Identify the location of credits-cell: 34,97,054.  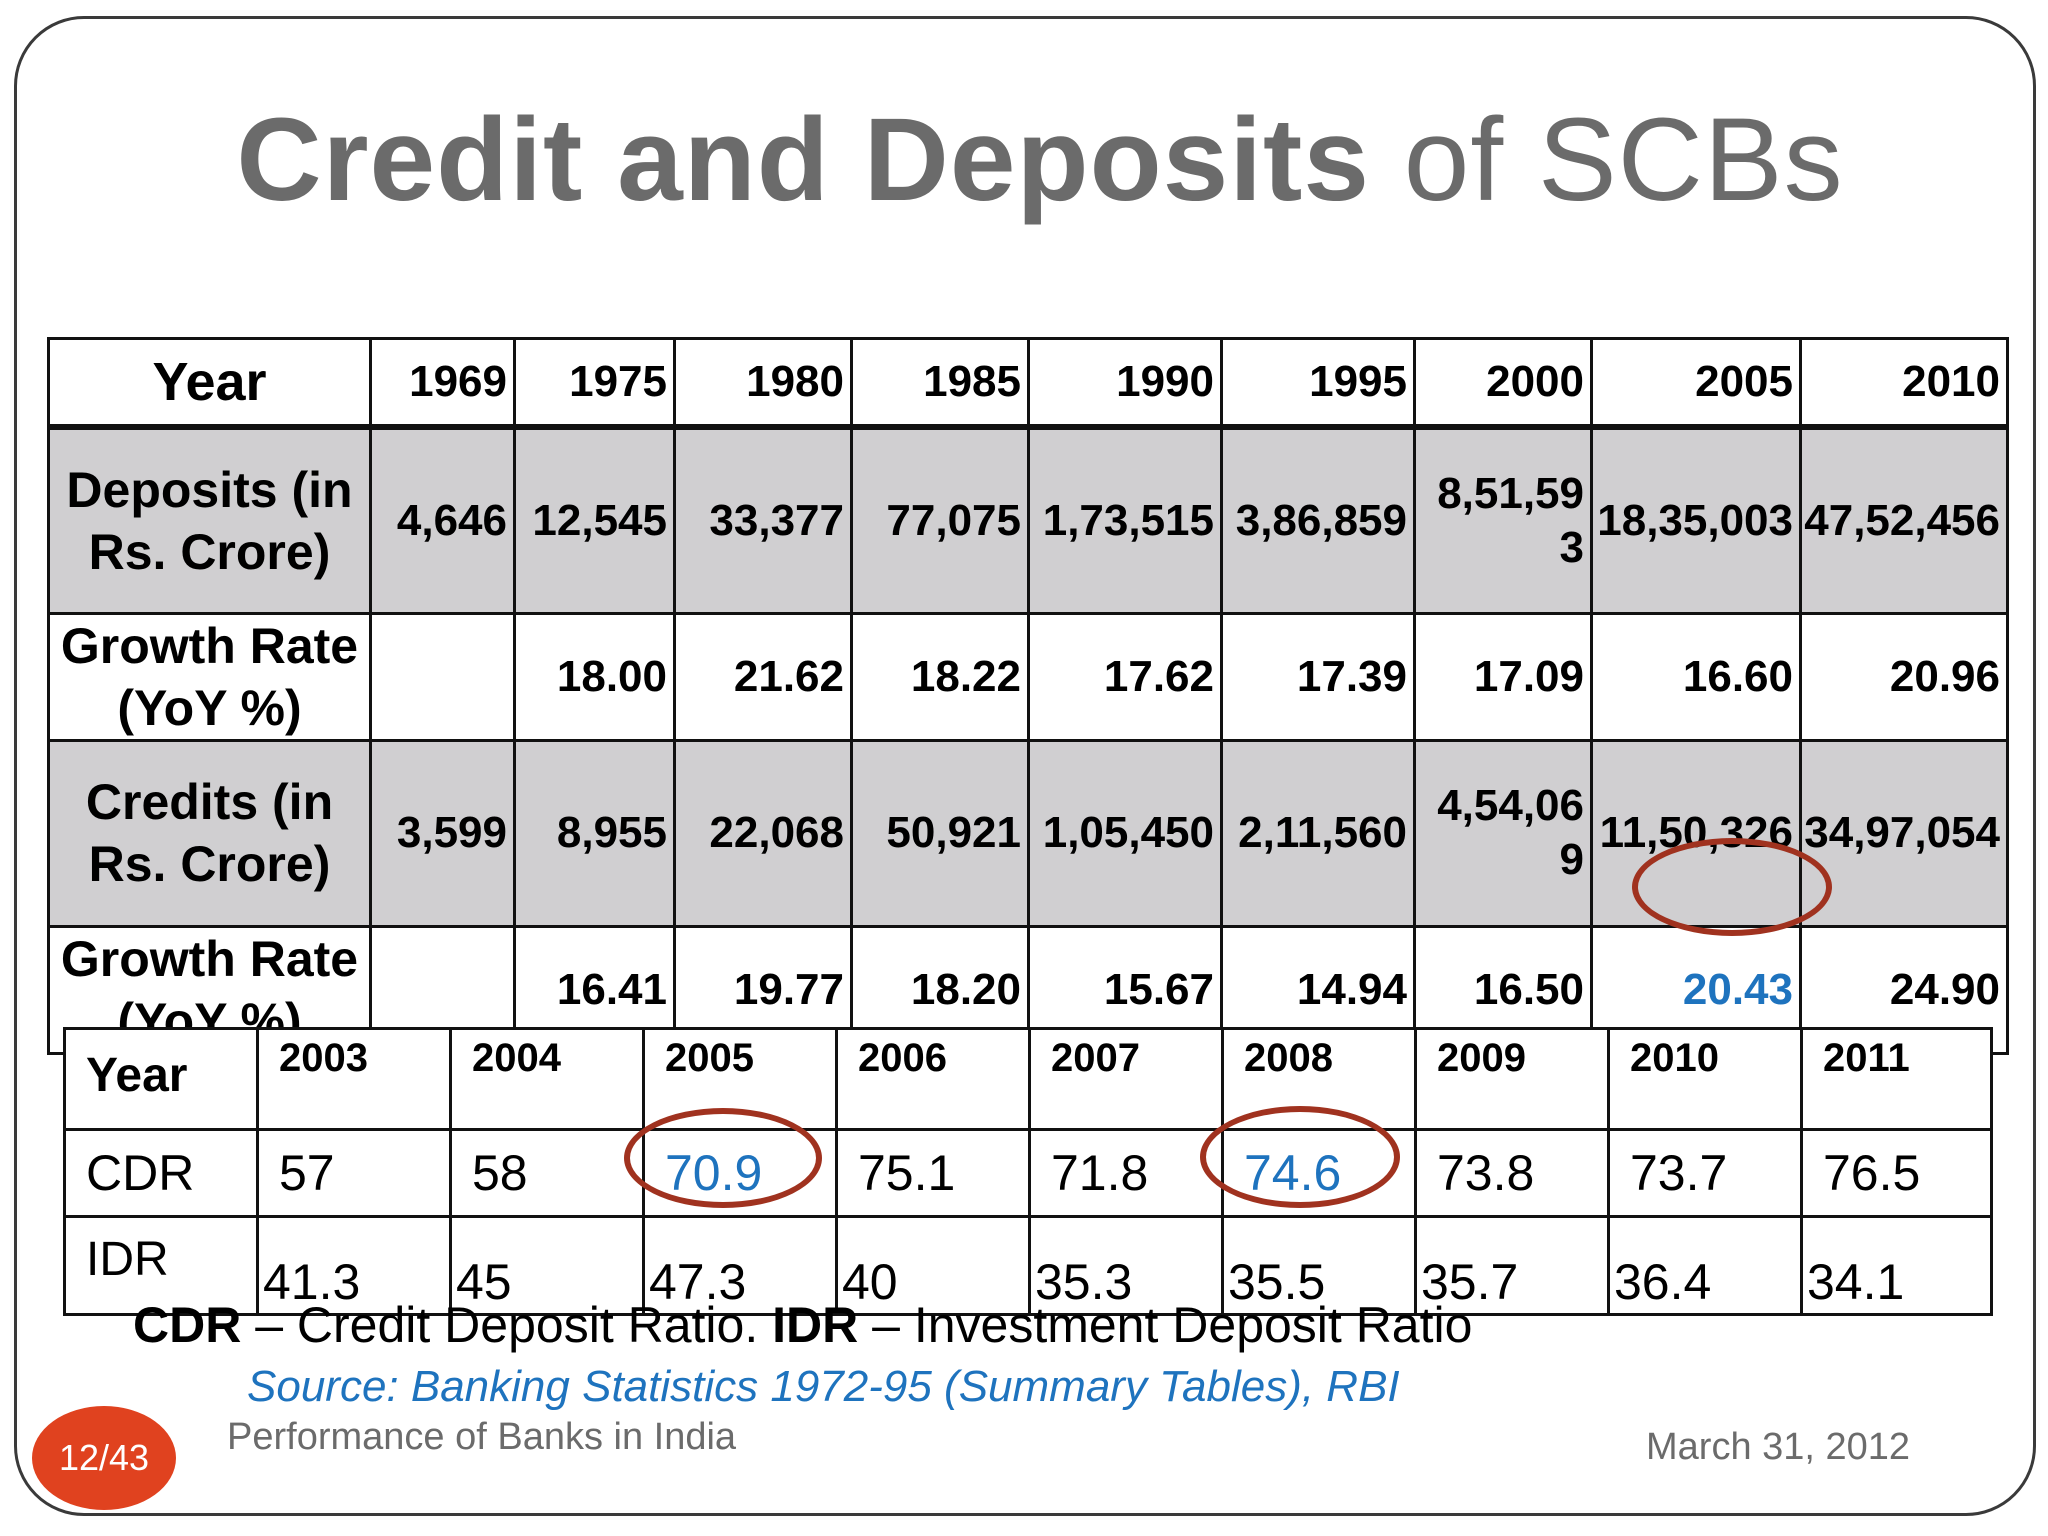
(1904, 833).